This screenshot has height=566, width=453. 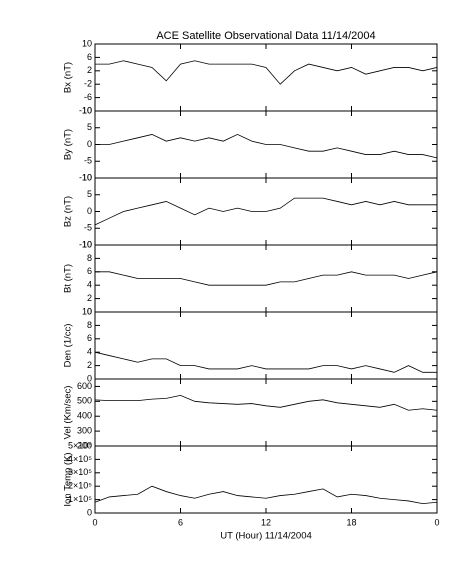 I want to click on y-tick-label: -2, so click(x=88, y=84).